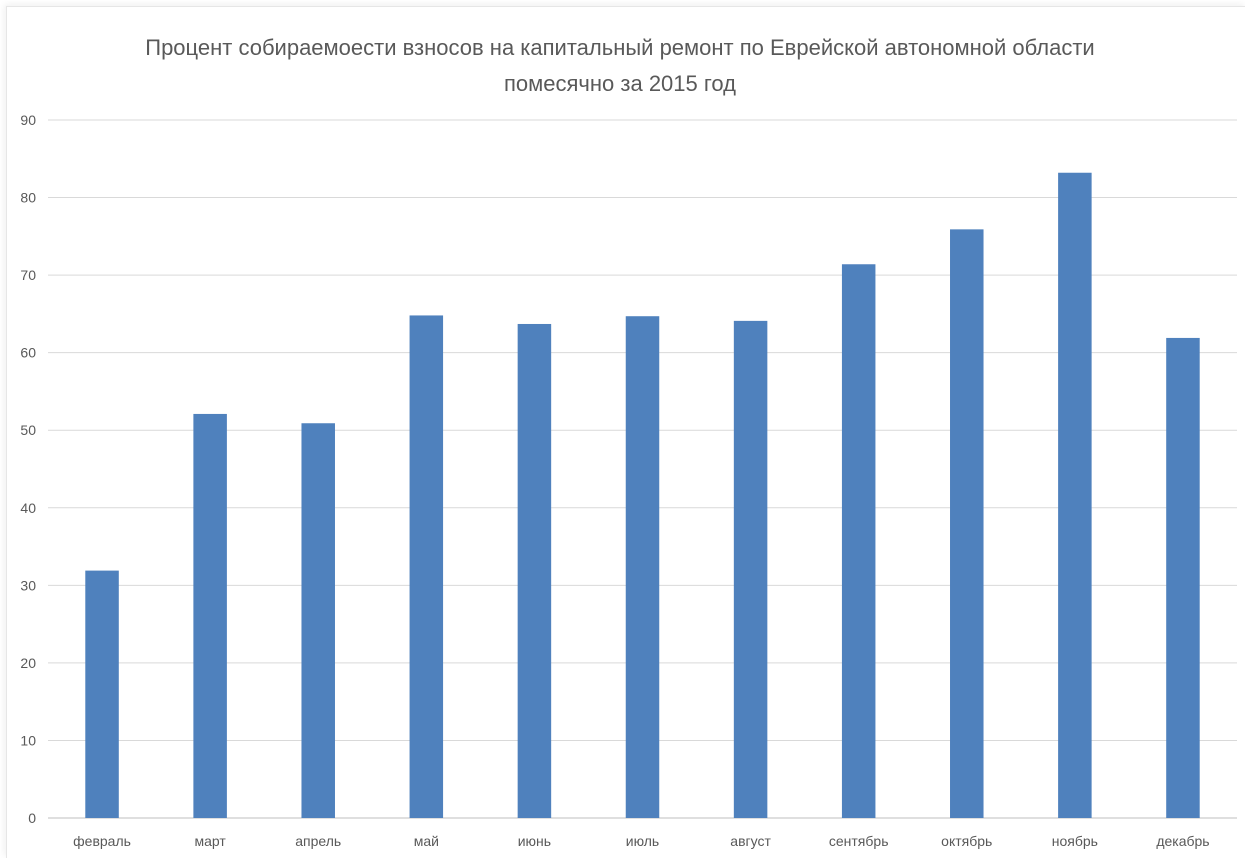 The width and height of the screenshot is (1245, 858). Describe the element at coordinates (28, 353) in the screenshot. I see `y-tick-label: 60` at that location.